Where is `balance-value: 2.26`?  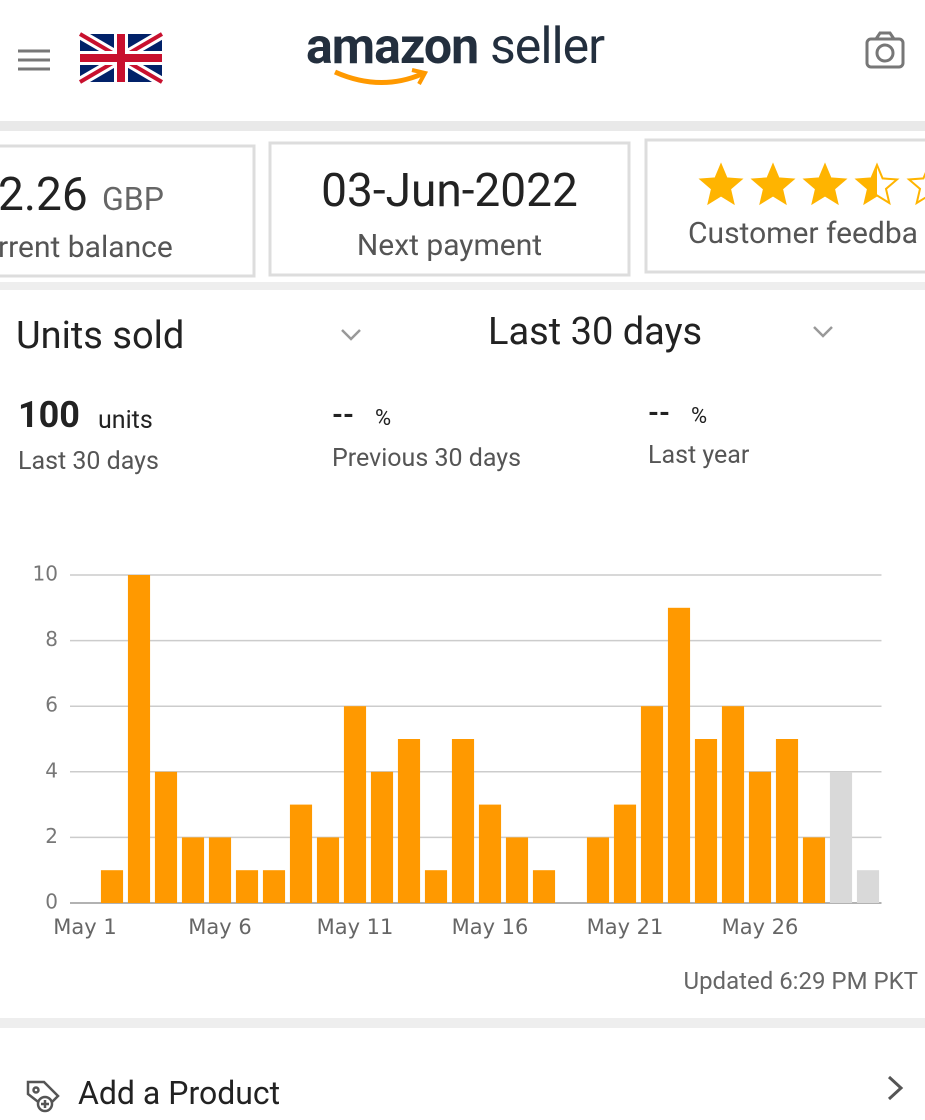 balance-value: 2.26 is located at coordinates (44, 195).